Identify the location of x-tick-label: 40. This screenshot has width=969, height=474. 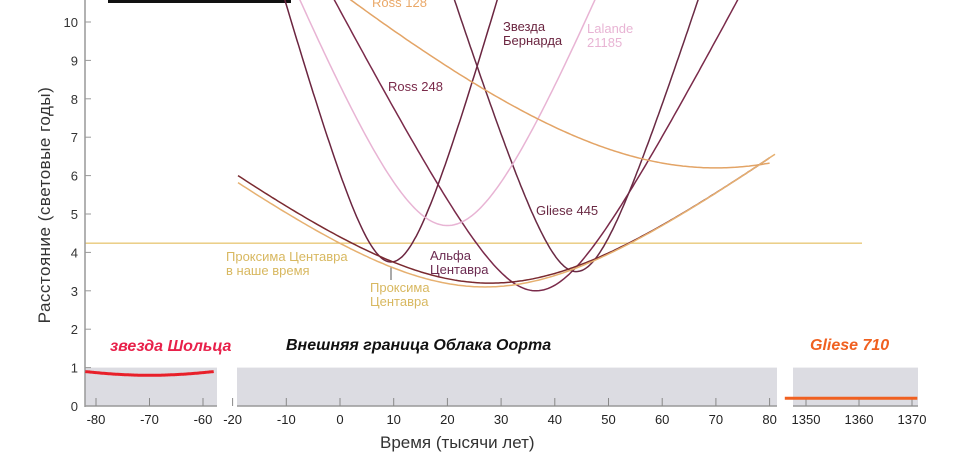
(555, 419).